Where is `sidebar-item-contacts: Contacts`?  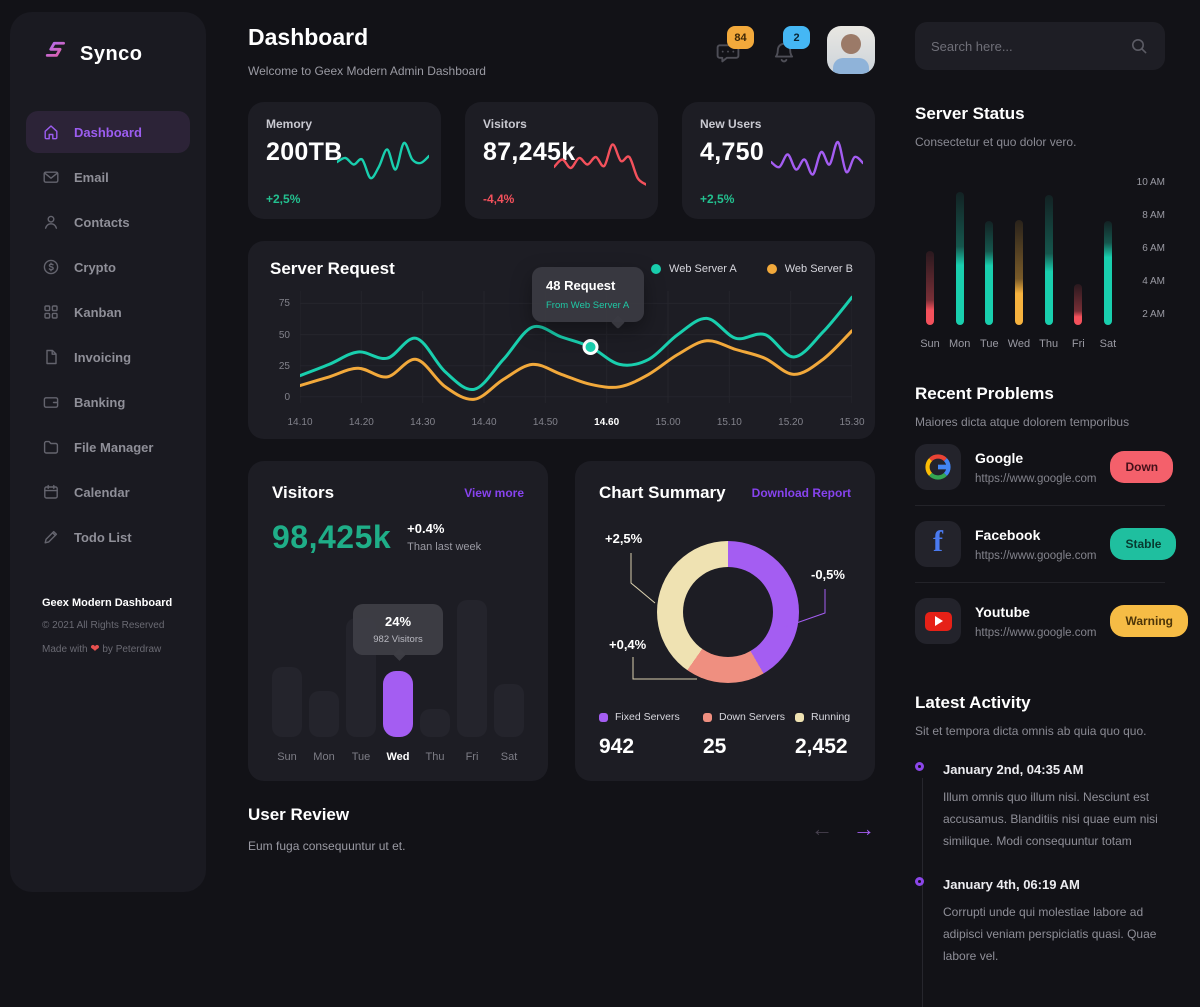 sidebar-item-contacts: Contacts is located at coordinates (108, 222).